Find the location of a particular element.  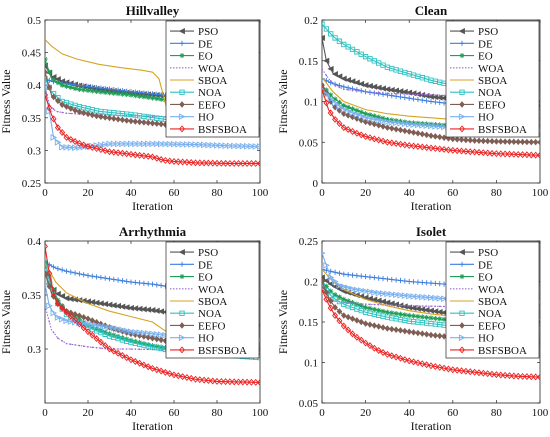

series-markers-eefo is located at coordinates (431, 113).